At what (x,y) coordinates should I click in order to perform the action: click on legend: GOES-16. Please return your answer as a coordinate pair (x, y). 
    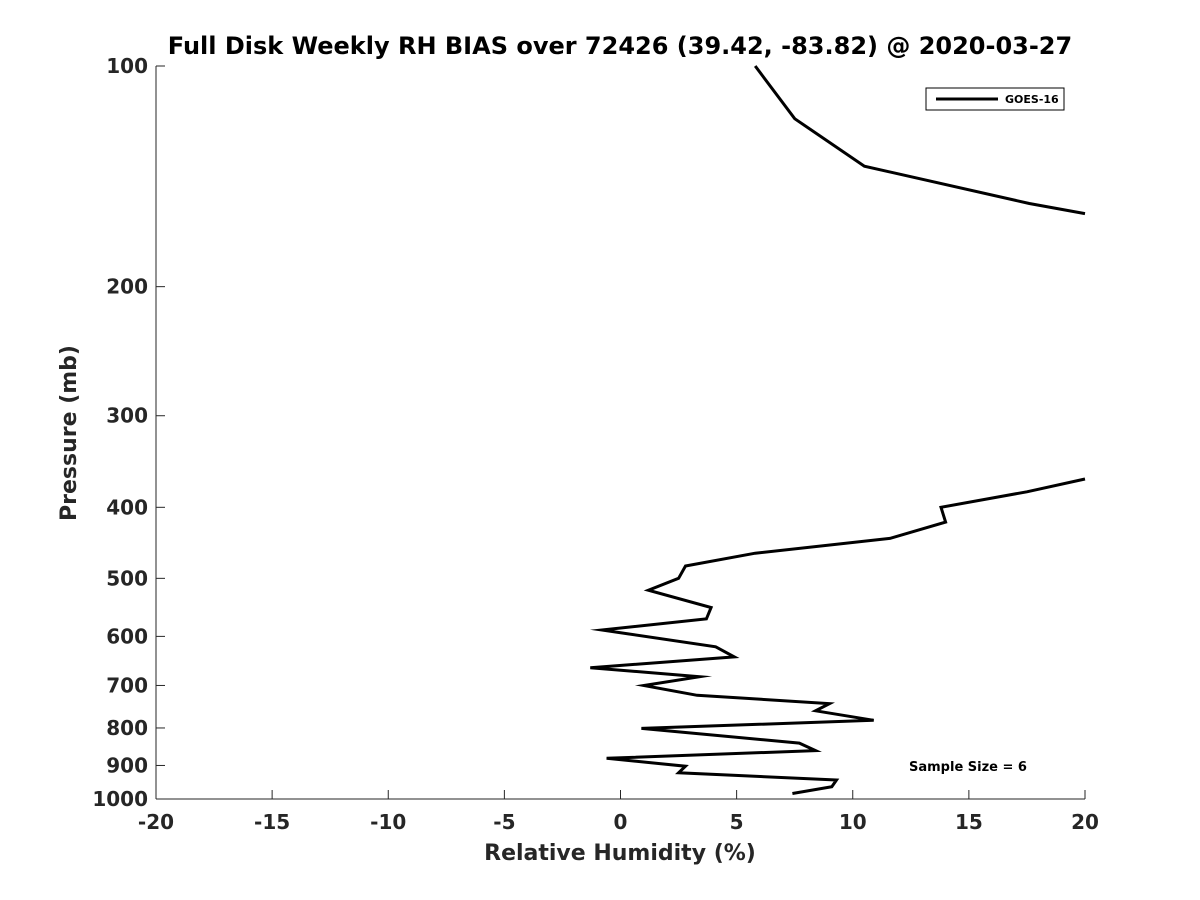
    Looking at the image, I should click on (995, 99).